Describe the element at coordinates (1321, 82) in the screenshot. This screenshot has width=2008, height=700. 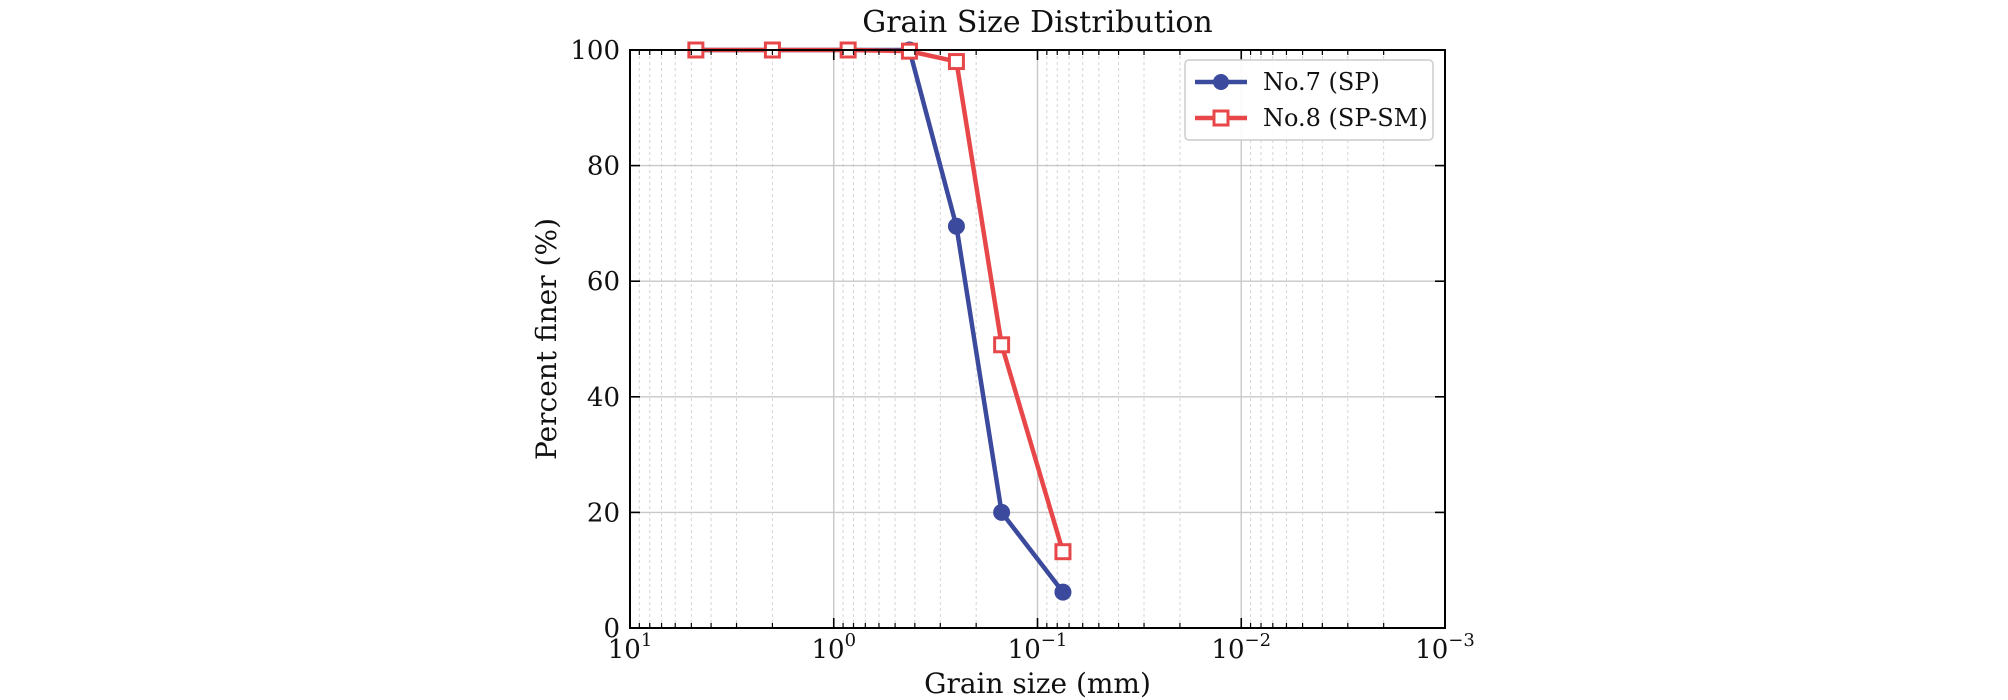
I see `legend-label-1: No.7 (SP)` at that location.